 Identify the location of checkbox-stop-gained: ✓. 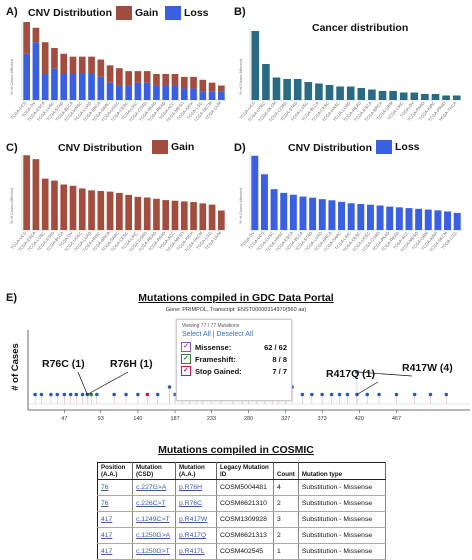
(186, 371).